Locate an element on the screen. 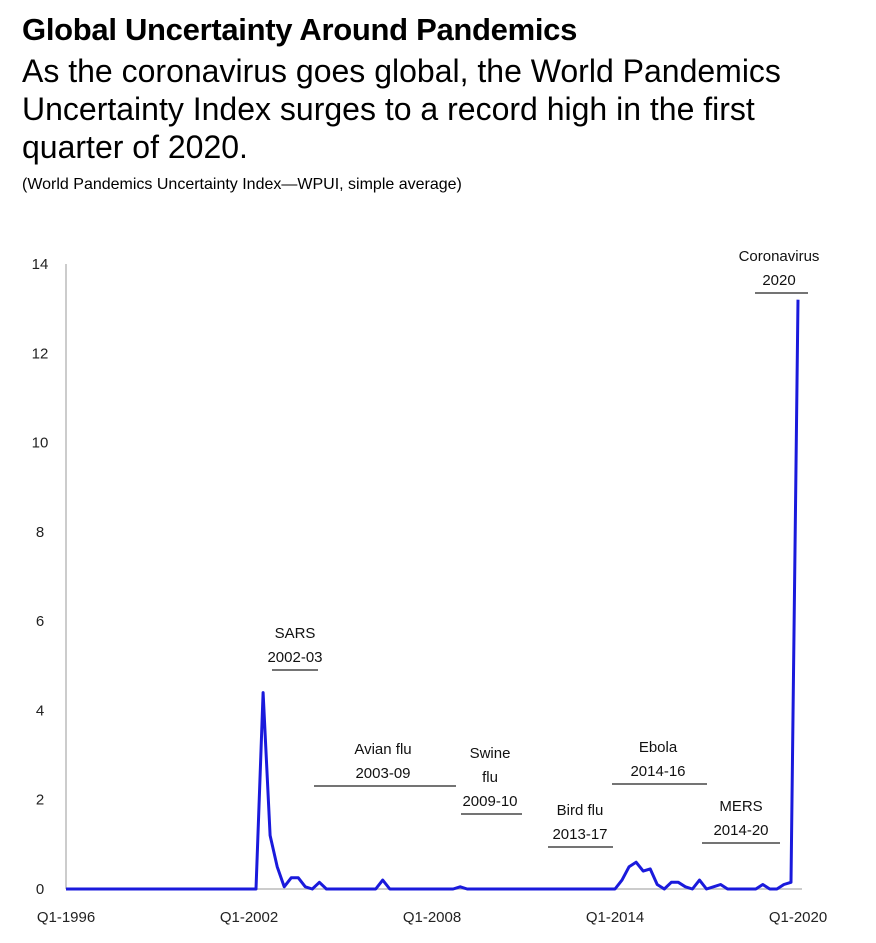 The image size is (876, 943). y-tick-label: 8 is located at coordinates (40, 532).